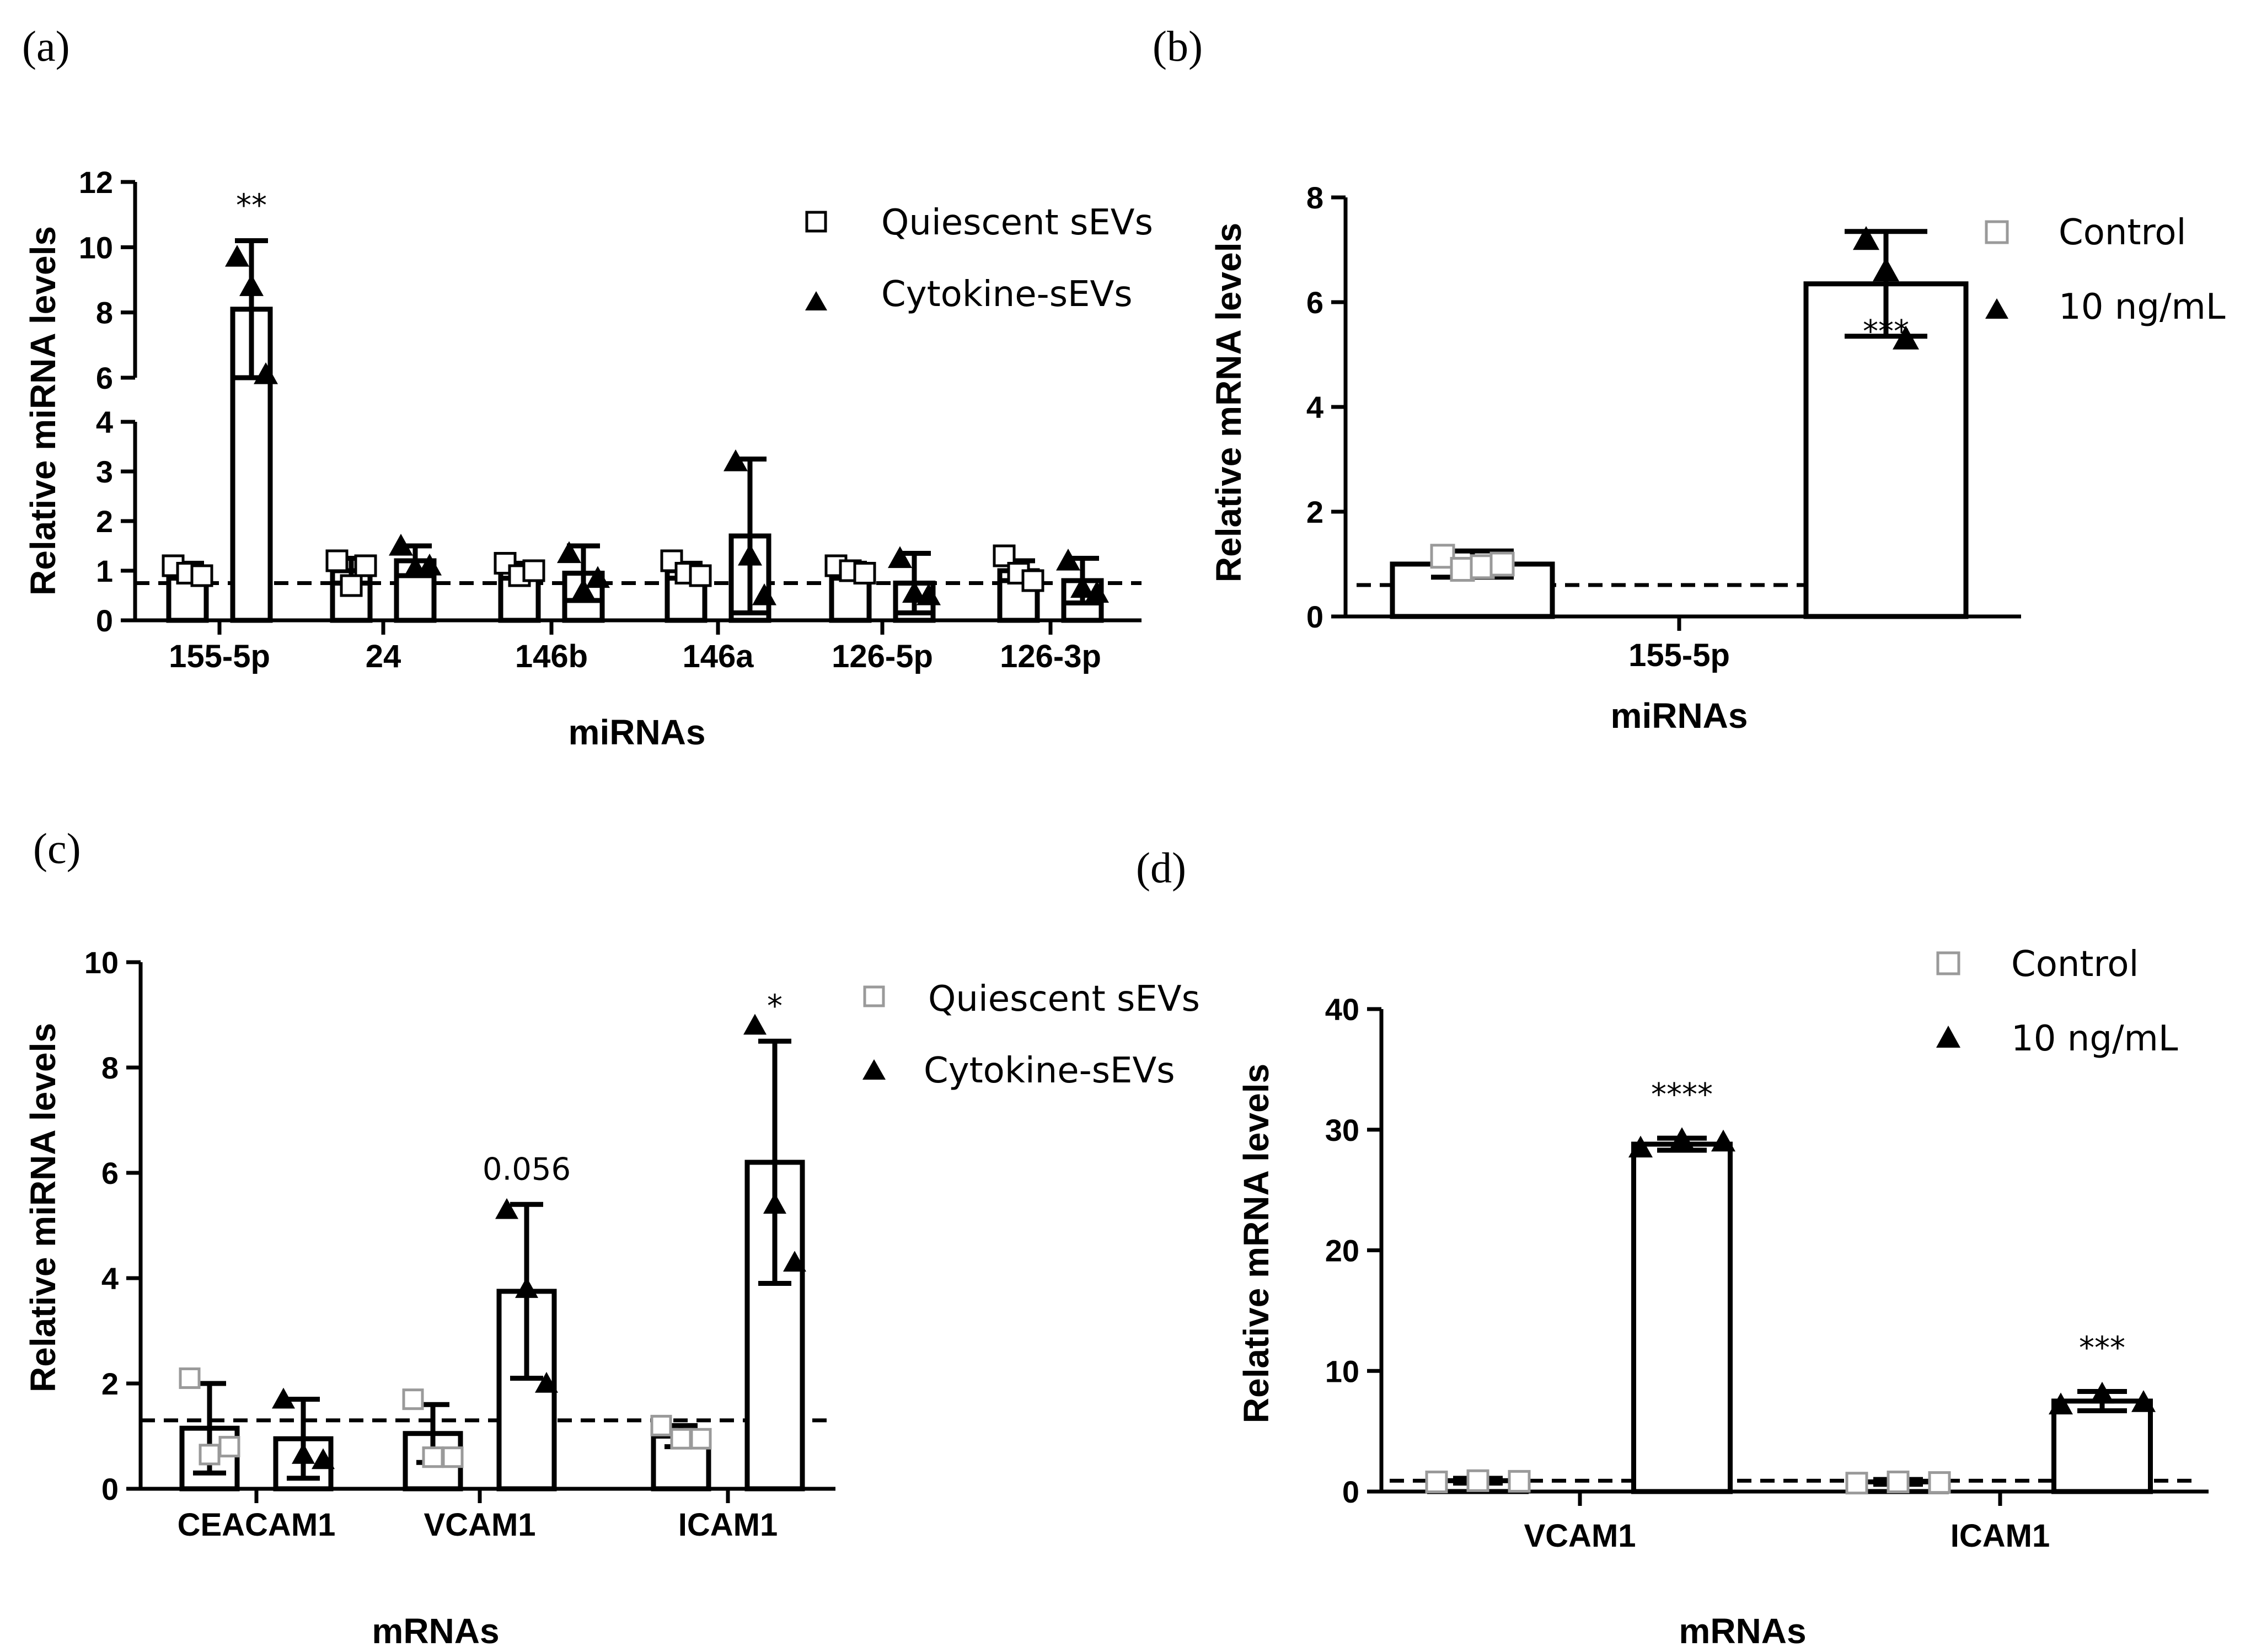 The image size is (2256, 1652). What do you see at coordinates (2075, 964) in the screenshot?
I see `legend-d-label-1: Control` at bounding box center [2075, 964].